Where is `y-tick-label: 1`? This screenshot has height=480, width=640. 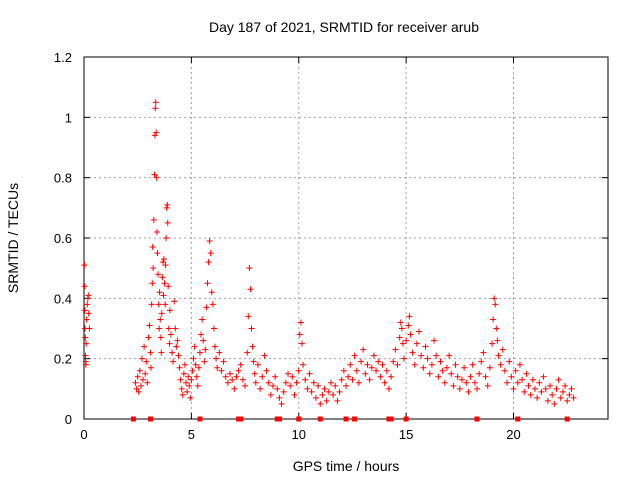
y-tick-label: 1 is located at coordinates (68, 117).